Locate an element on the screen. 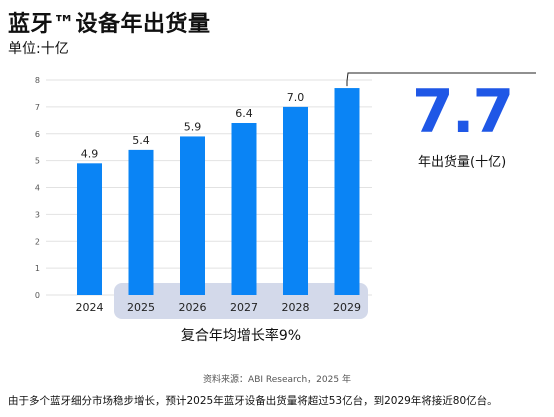 This screenshot has height=417, width=554. cagr-label: 复合年均增长率9% is located at coordinates (241, 335).